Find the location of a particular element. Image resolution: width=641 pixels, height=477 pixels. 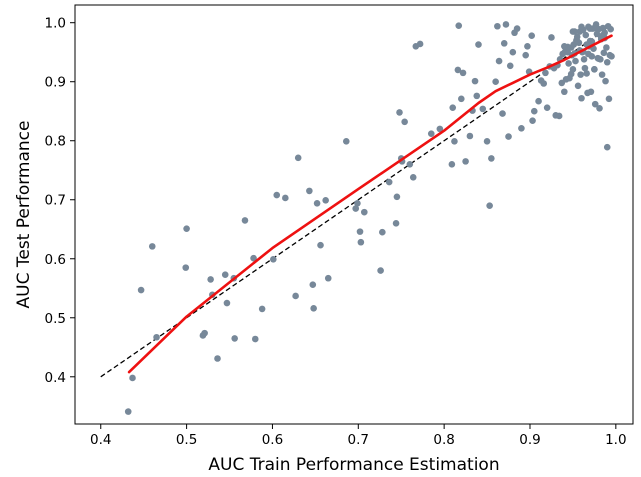

x-axis-ticks: 0.4 0.5 0.6 0.7 0.8 0.9 1.0 is located at coordinates (358, 436).